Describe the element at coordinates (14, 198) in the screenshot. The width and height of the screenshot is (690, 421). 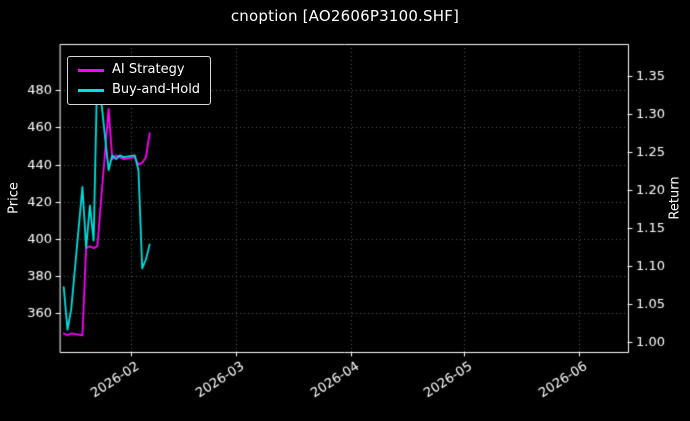
I see `left-axis-label: Price` at that location.